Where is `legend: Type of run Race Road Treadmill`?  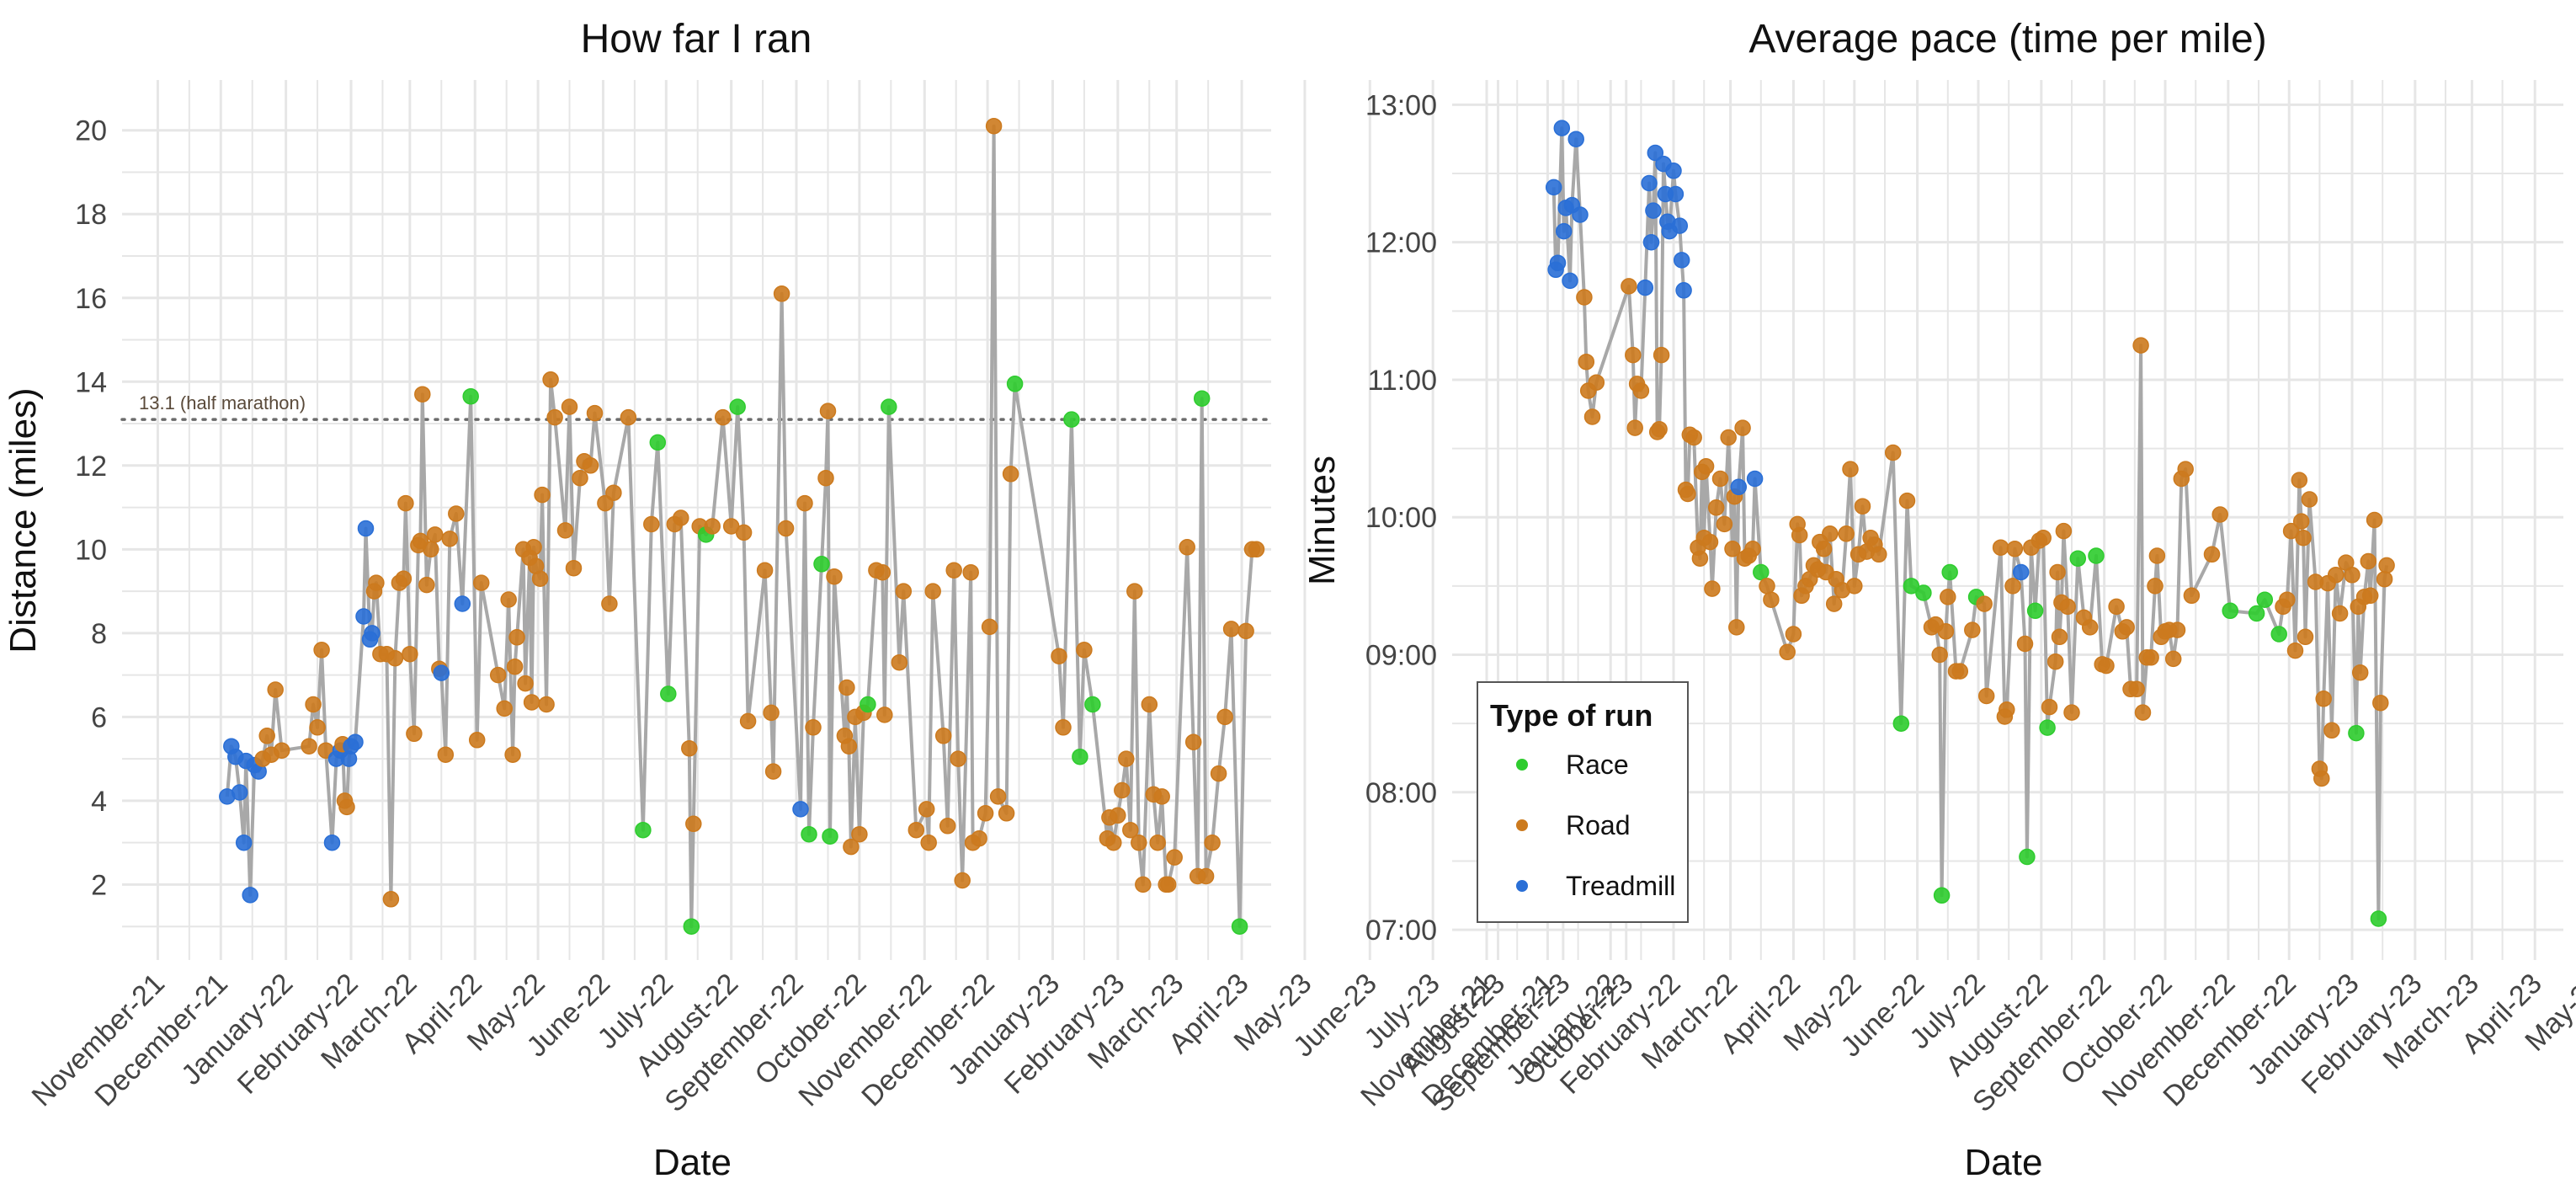
legend: Type of run Race Road Treadmill is located at coordinates (1583, 802).